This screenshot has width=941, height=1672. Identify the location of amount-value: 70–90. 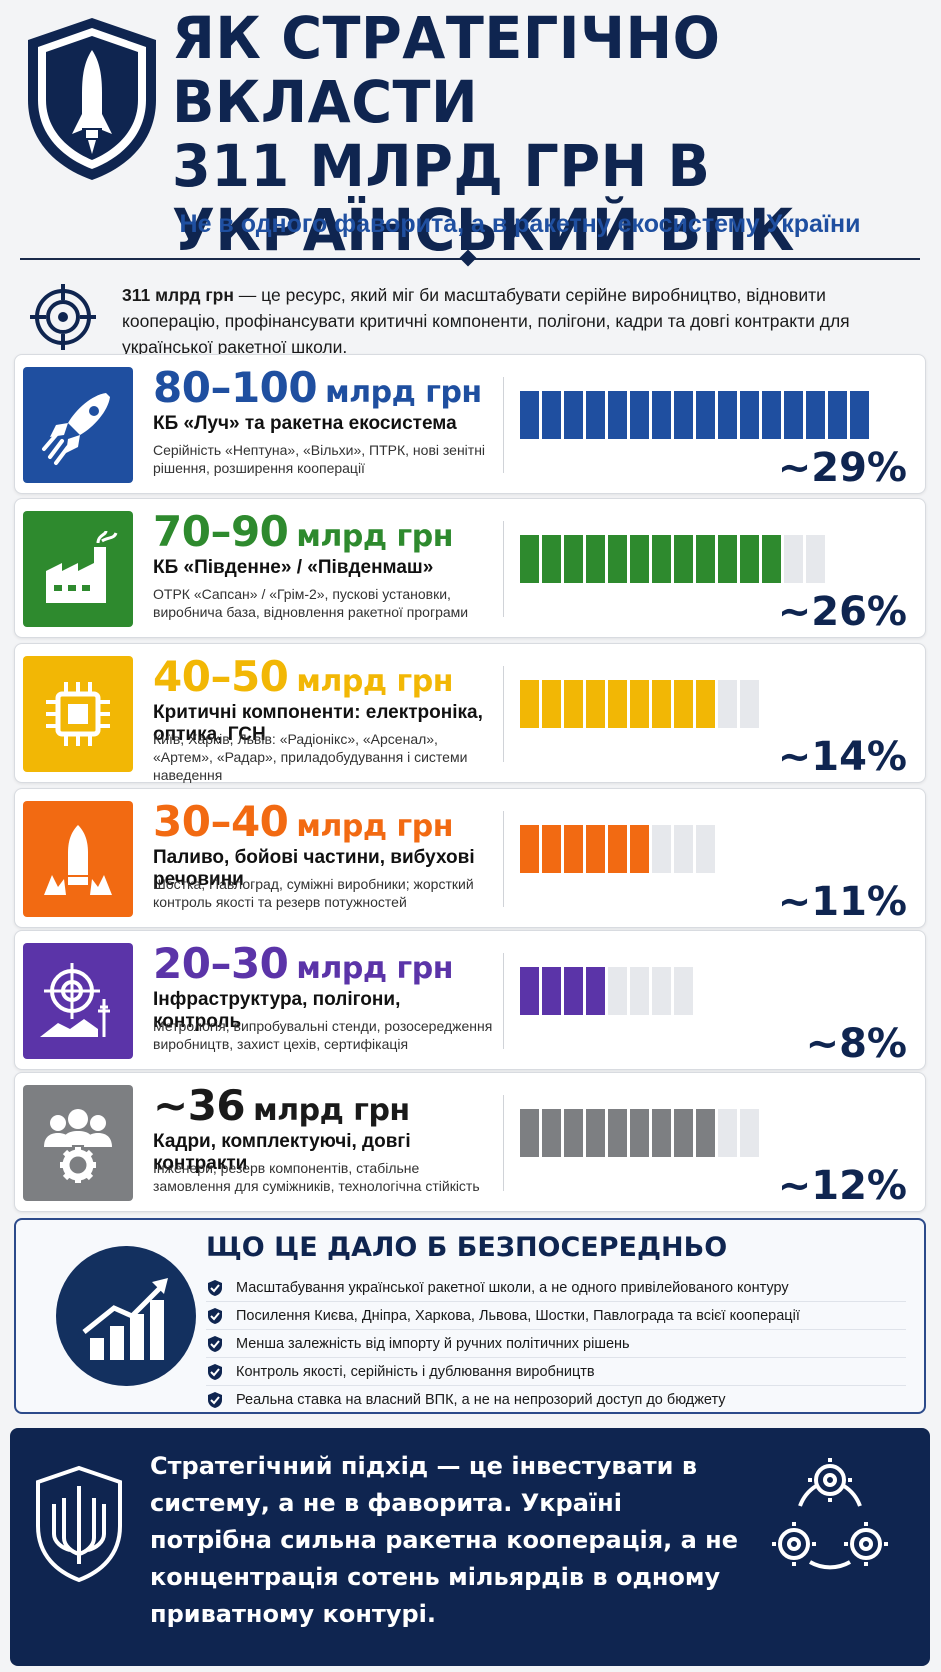
(221, 531).